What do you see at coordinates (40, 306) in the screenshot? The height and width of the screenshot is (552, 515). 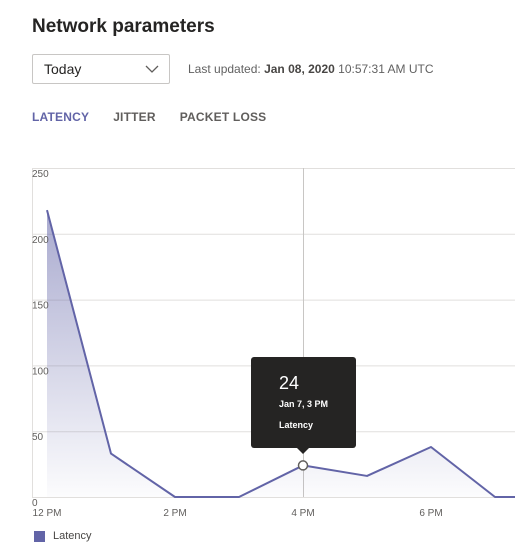 I see `y-tick-label: 150` at bounding box center [40, 306].